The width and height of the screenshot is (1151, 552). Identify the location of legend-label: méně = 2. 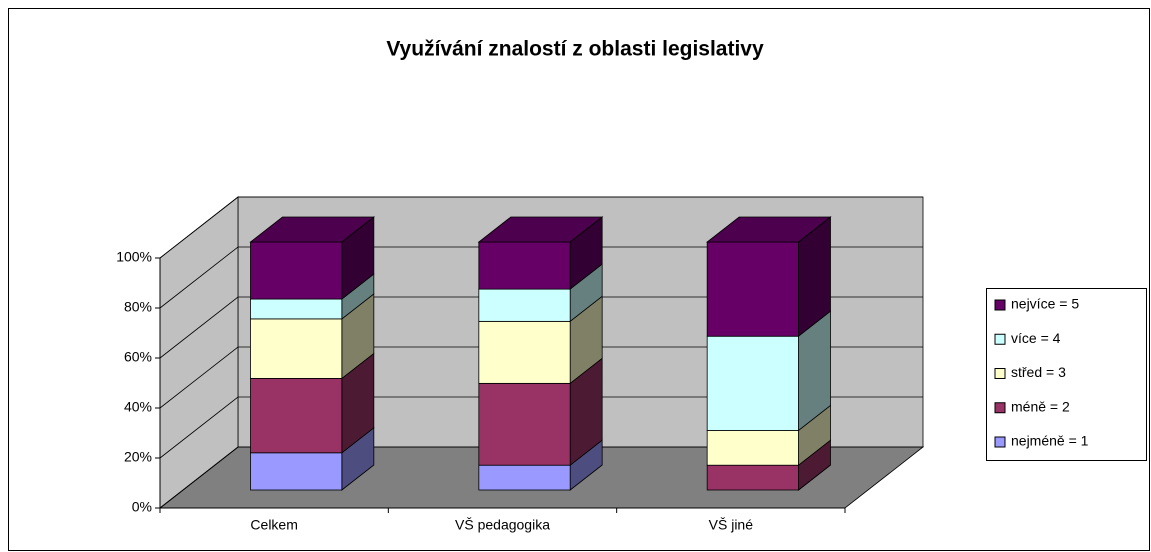
(1040, 406).